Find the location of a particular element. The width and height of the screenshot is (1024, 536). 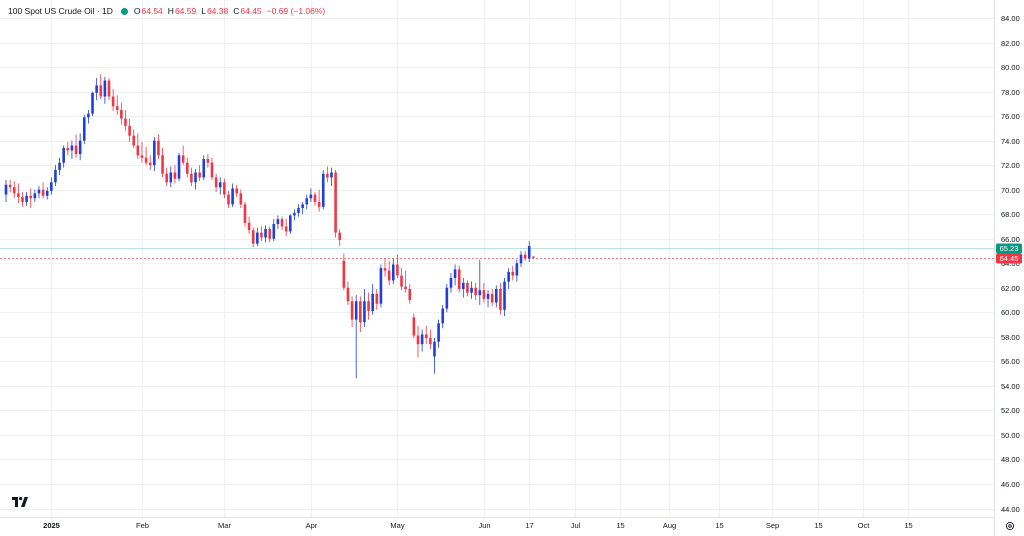

open-label: O is located at coordinates (137, 11).